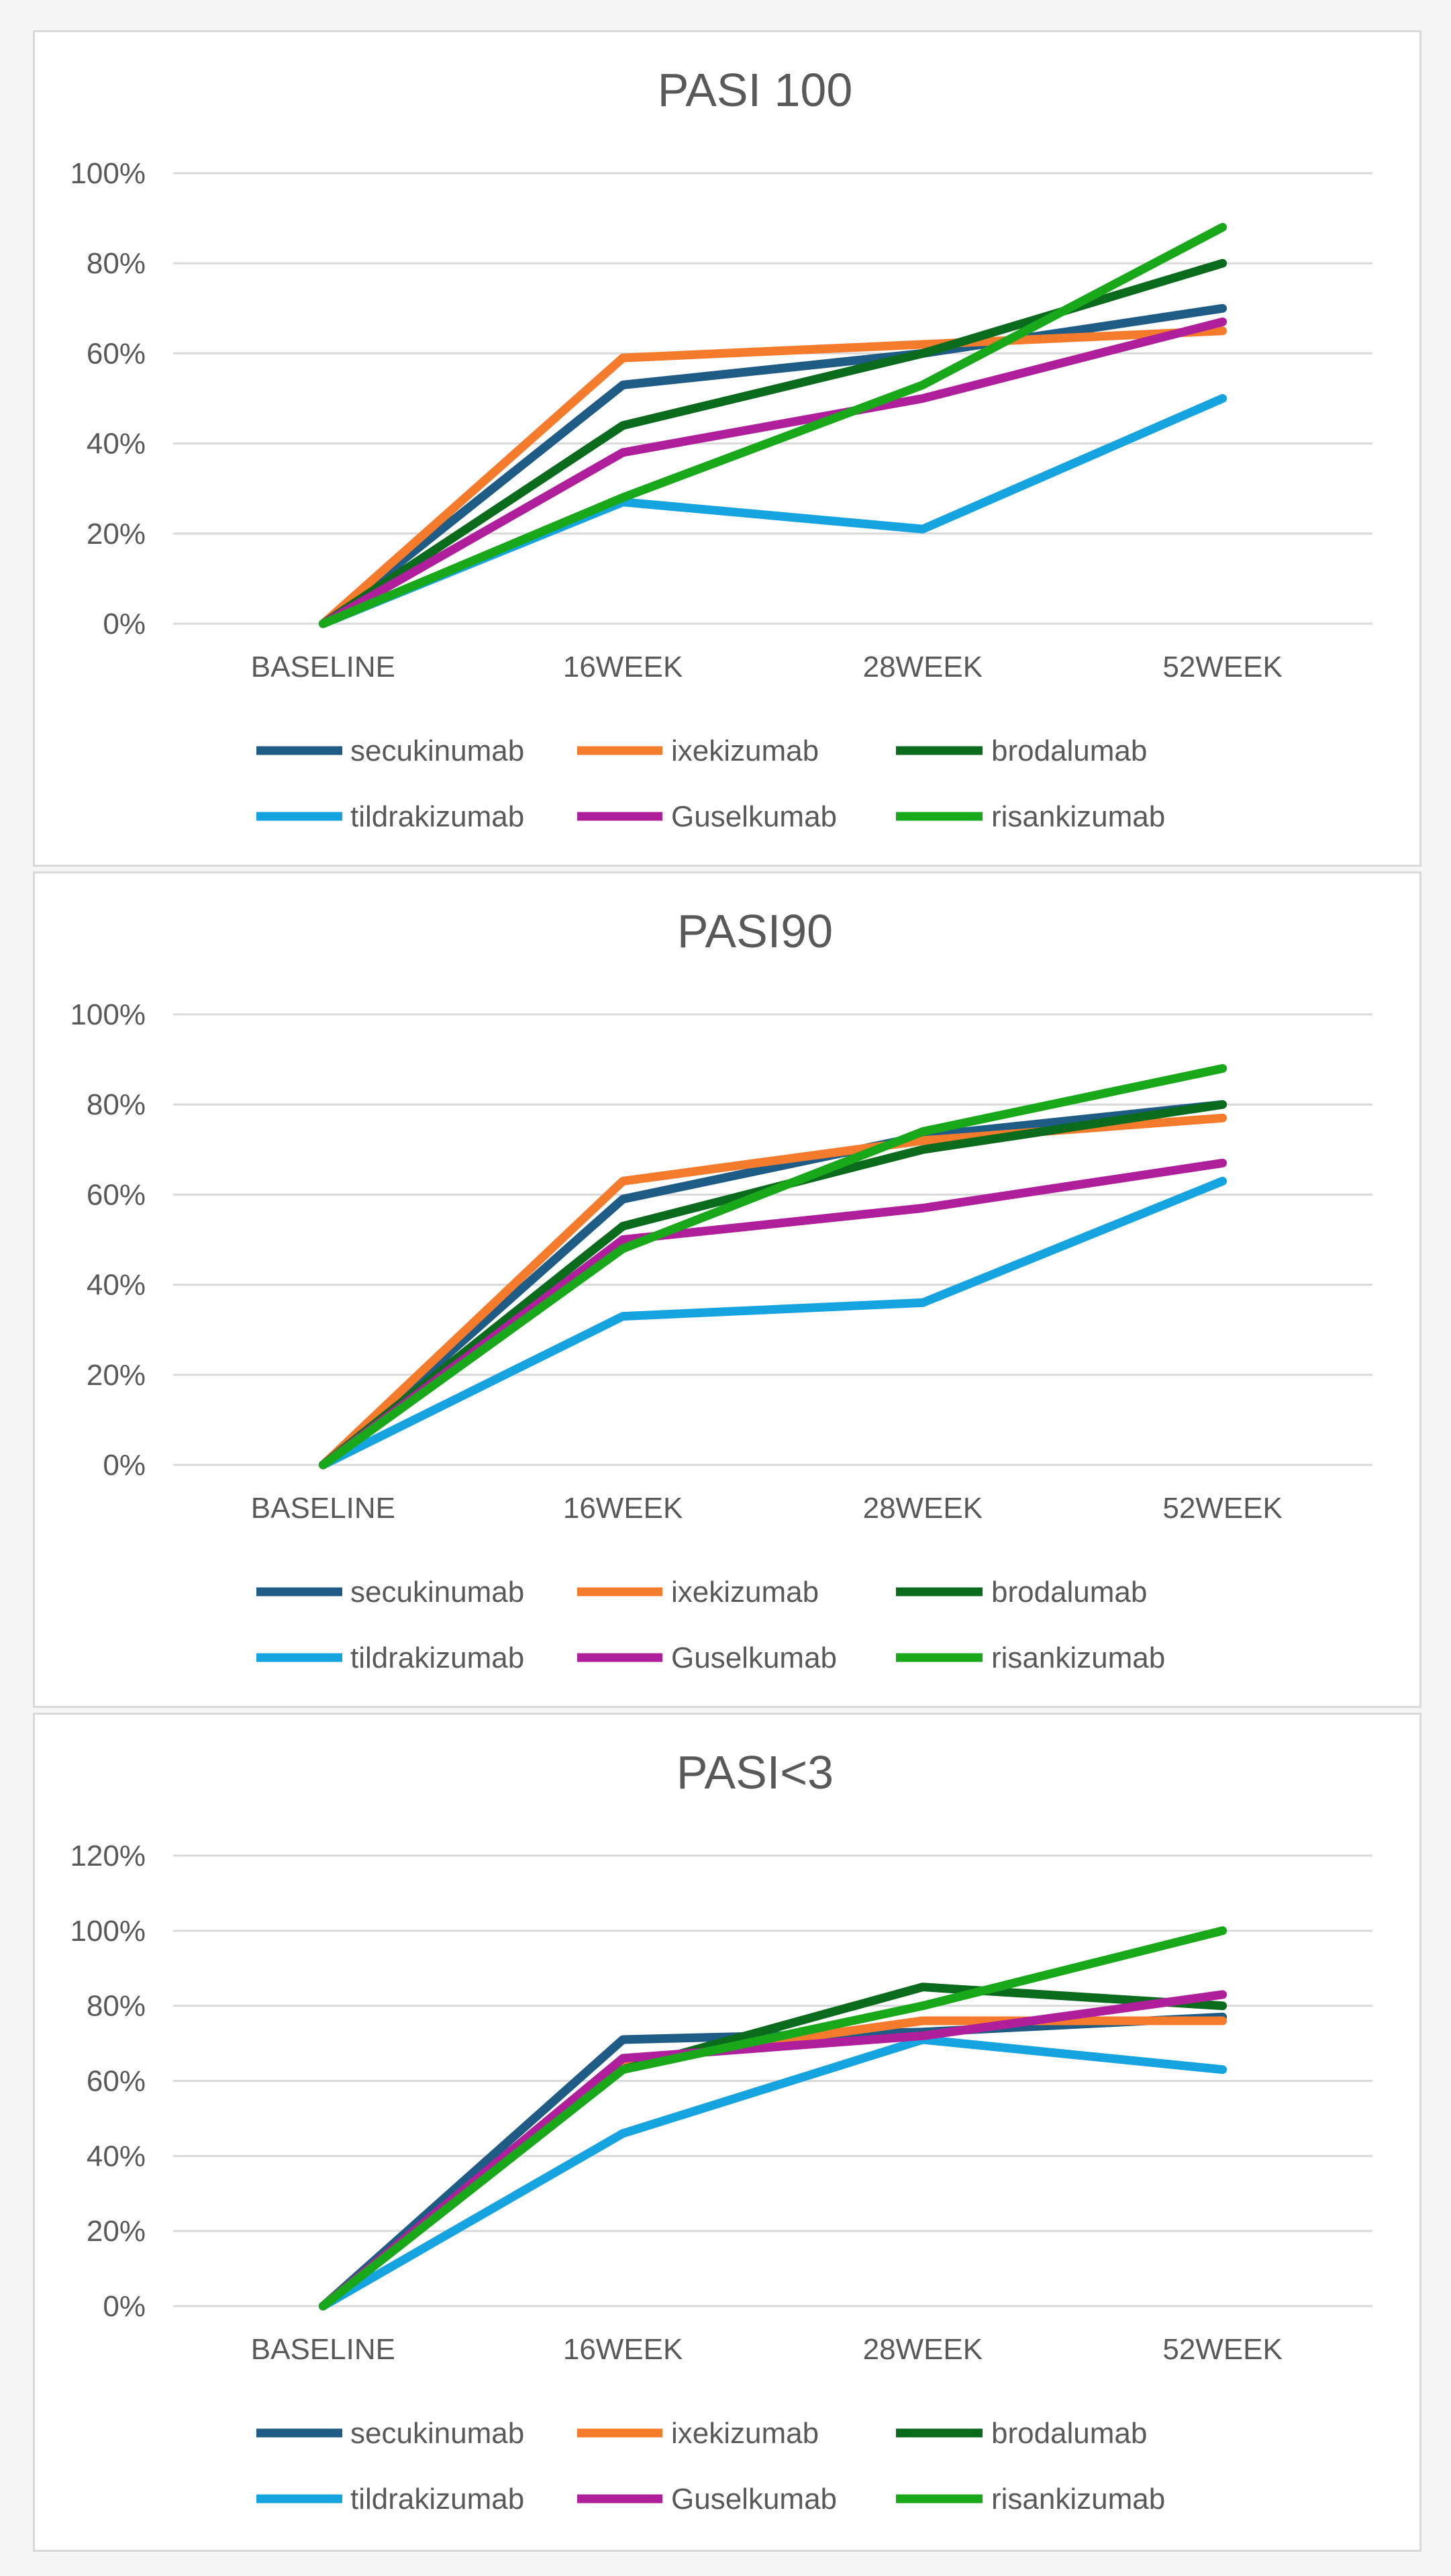  I want to click on chart-title: PASI 100, so click(755, 90).